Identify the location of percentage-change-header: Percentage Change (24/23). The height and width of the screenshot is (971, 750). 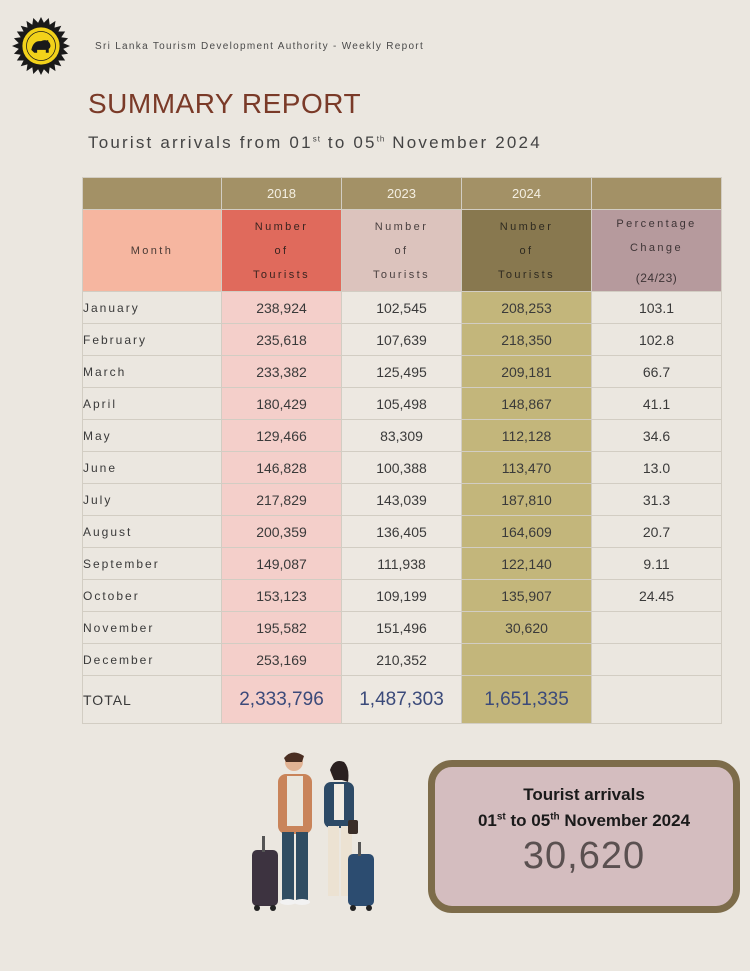
(656, 250).